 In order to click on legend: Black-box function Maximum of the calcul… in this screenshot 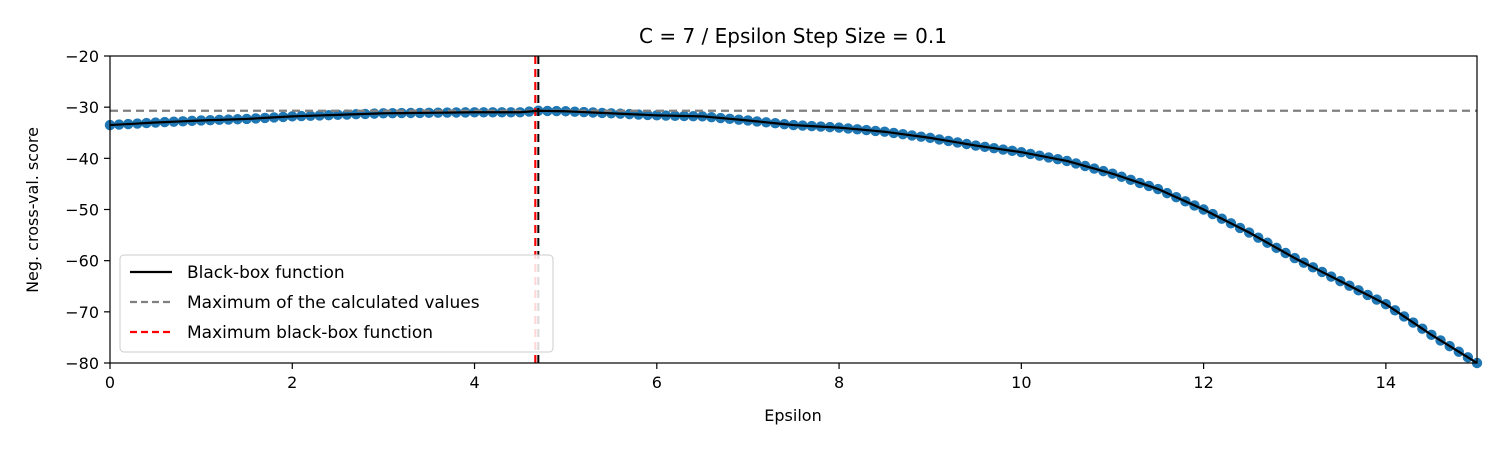, I will do `click(336, 303)`.